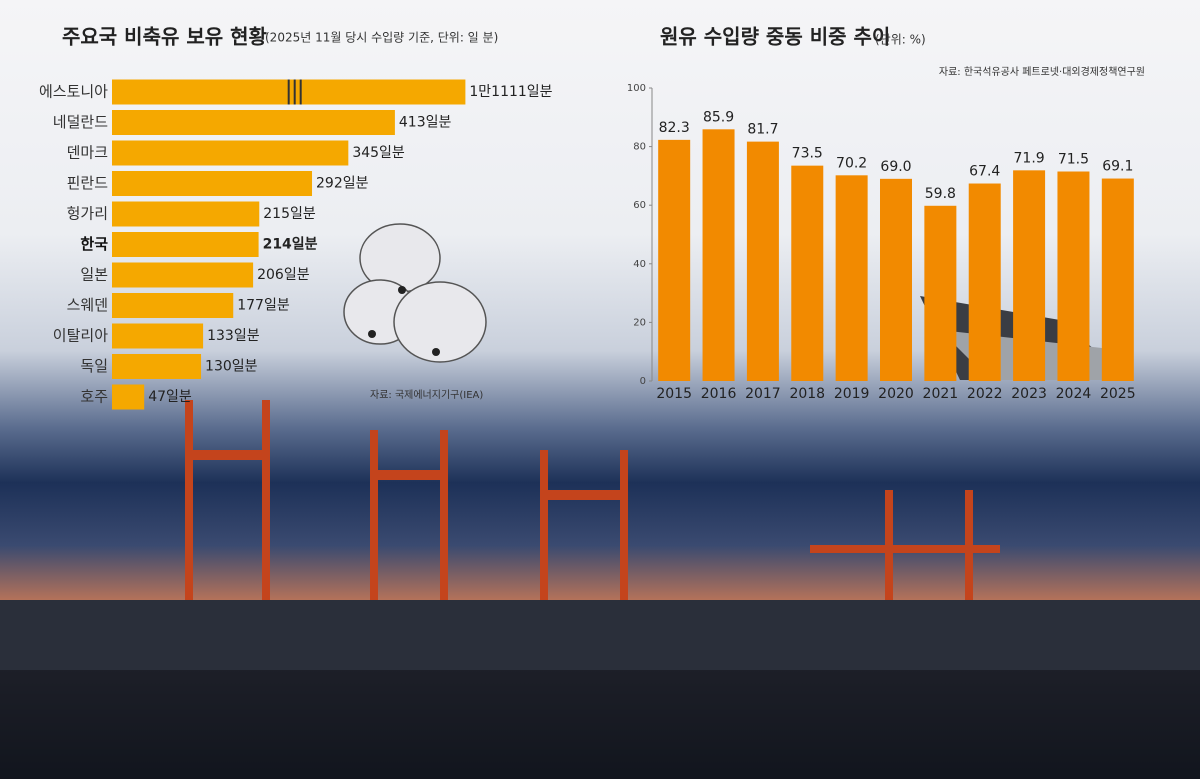 This screenshot has width=1200, height=779. What do you see at coordinates (643, 381) in the screenshot?
I see `y-tick-label: 0` at bounding box center [643, 381].